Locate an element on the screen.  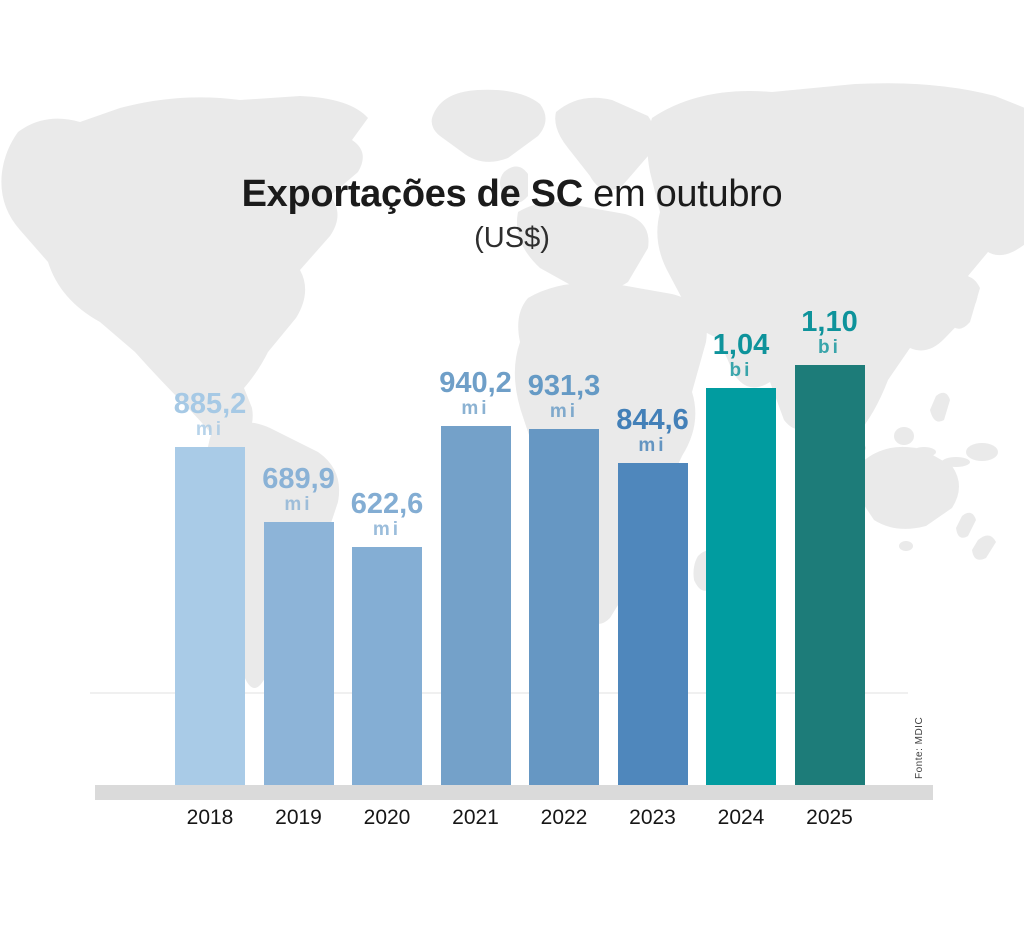
chart-title: Exportações de SC em outubro is located at coordinates (512, 194).